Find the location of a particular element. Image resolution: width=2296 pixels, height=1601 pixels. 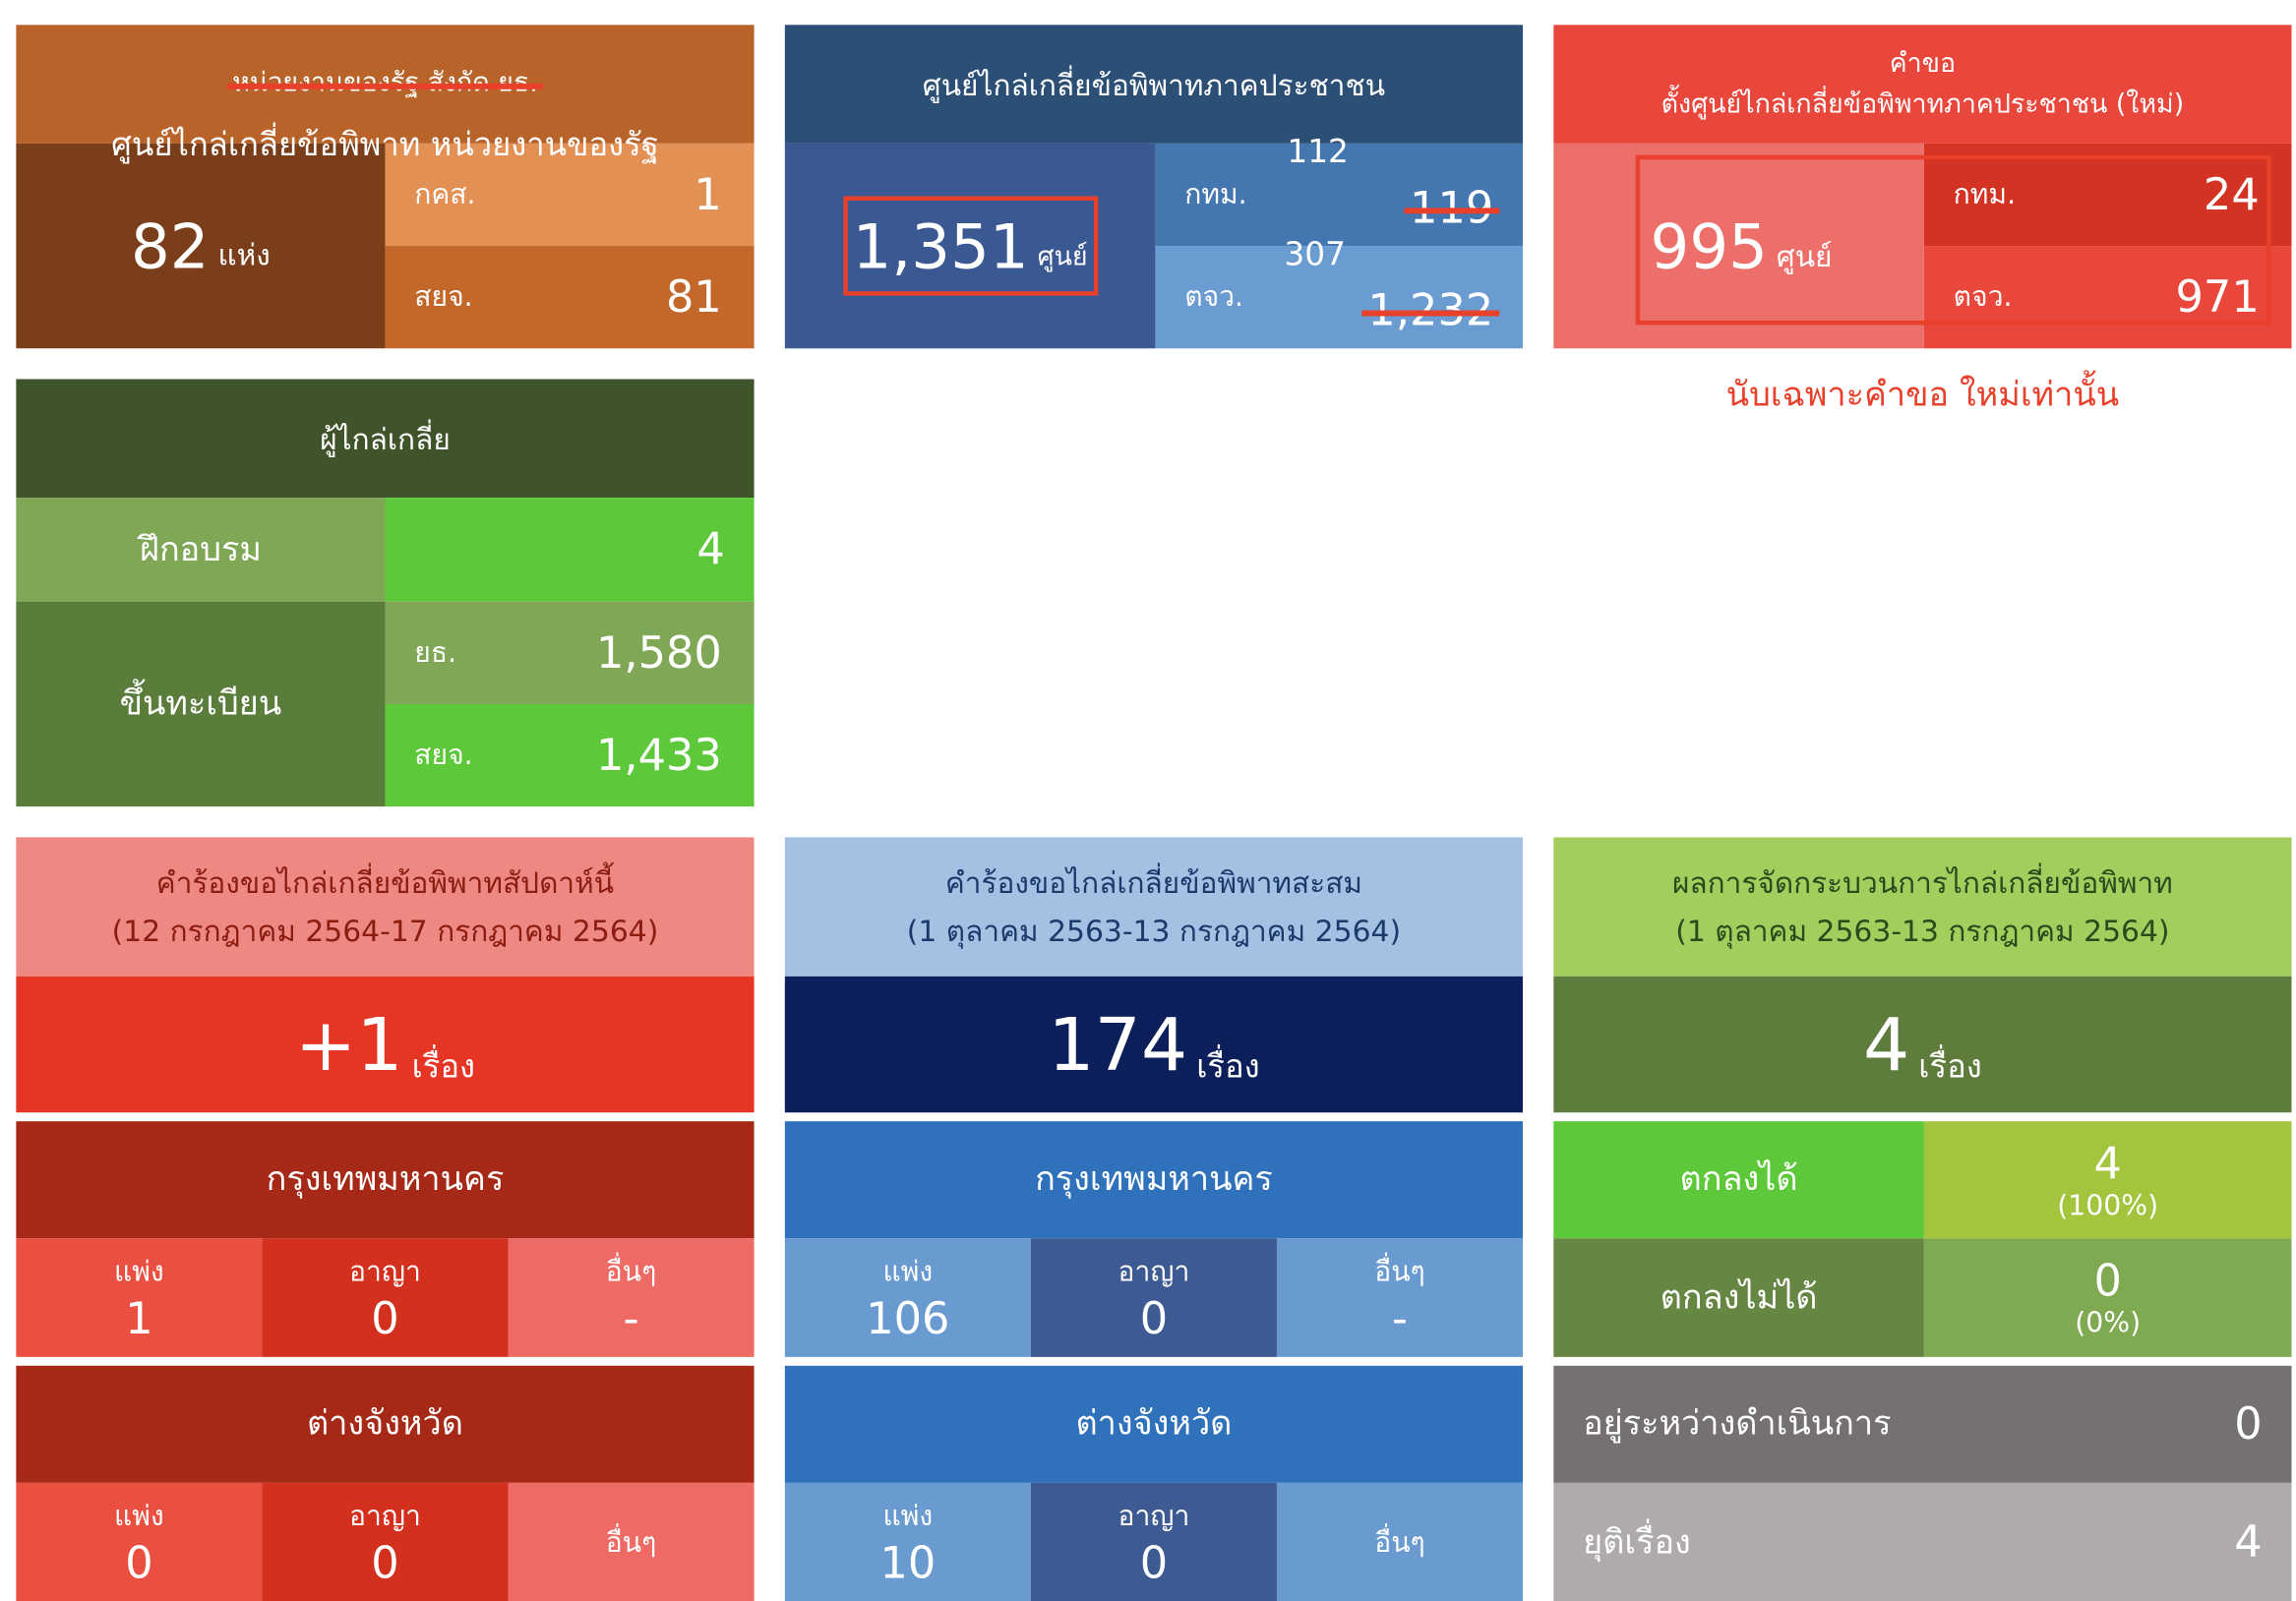

cumulative-title-line1: คำร้องขอไกล่เกลี่ยข้อพิพาทสะสม is located at coordinates (1153, 881).